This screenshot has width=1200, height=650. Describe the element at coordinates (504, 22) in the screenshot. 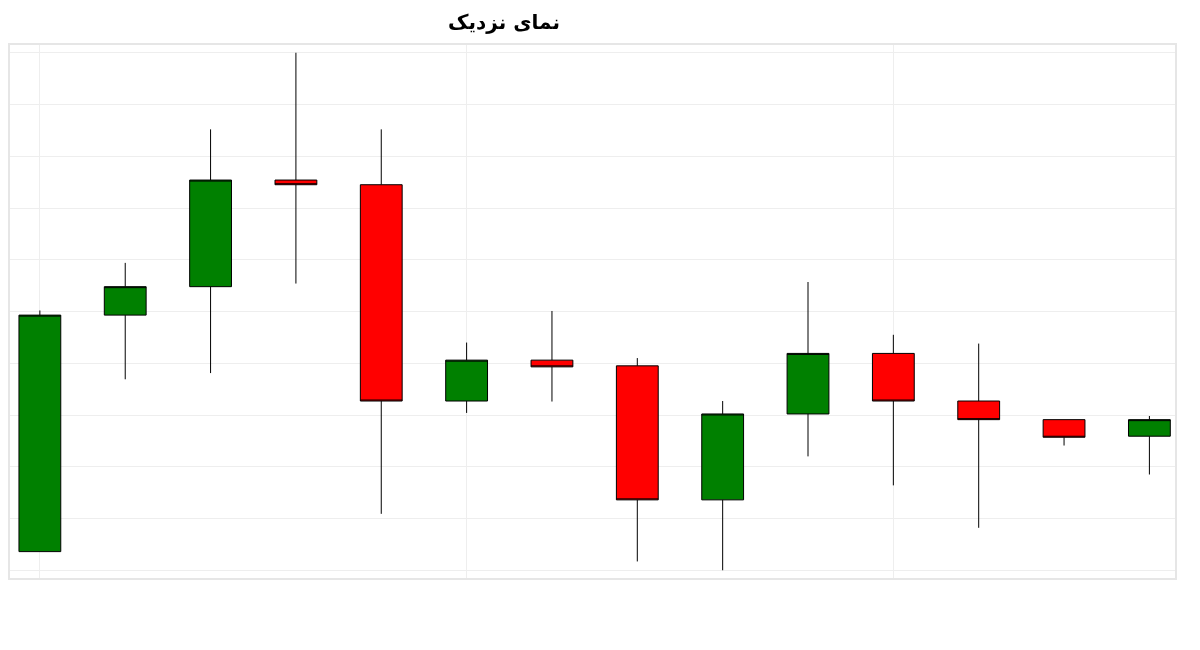

I see `chart-title: نمای نزدیک` at that location.